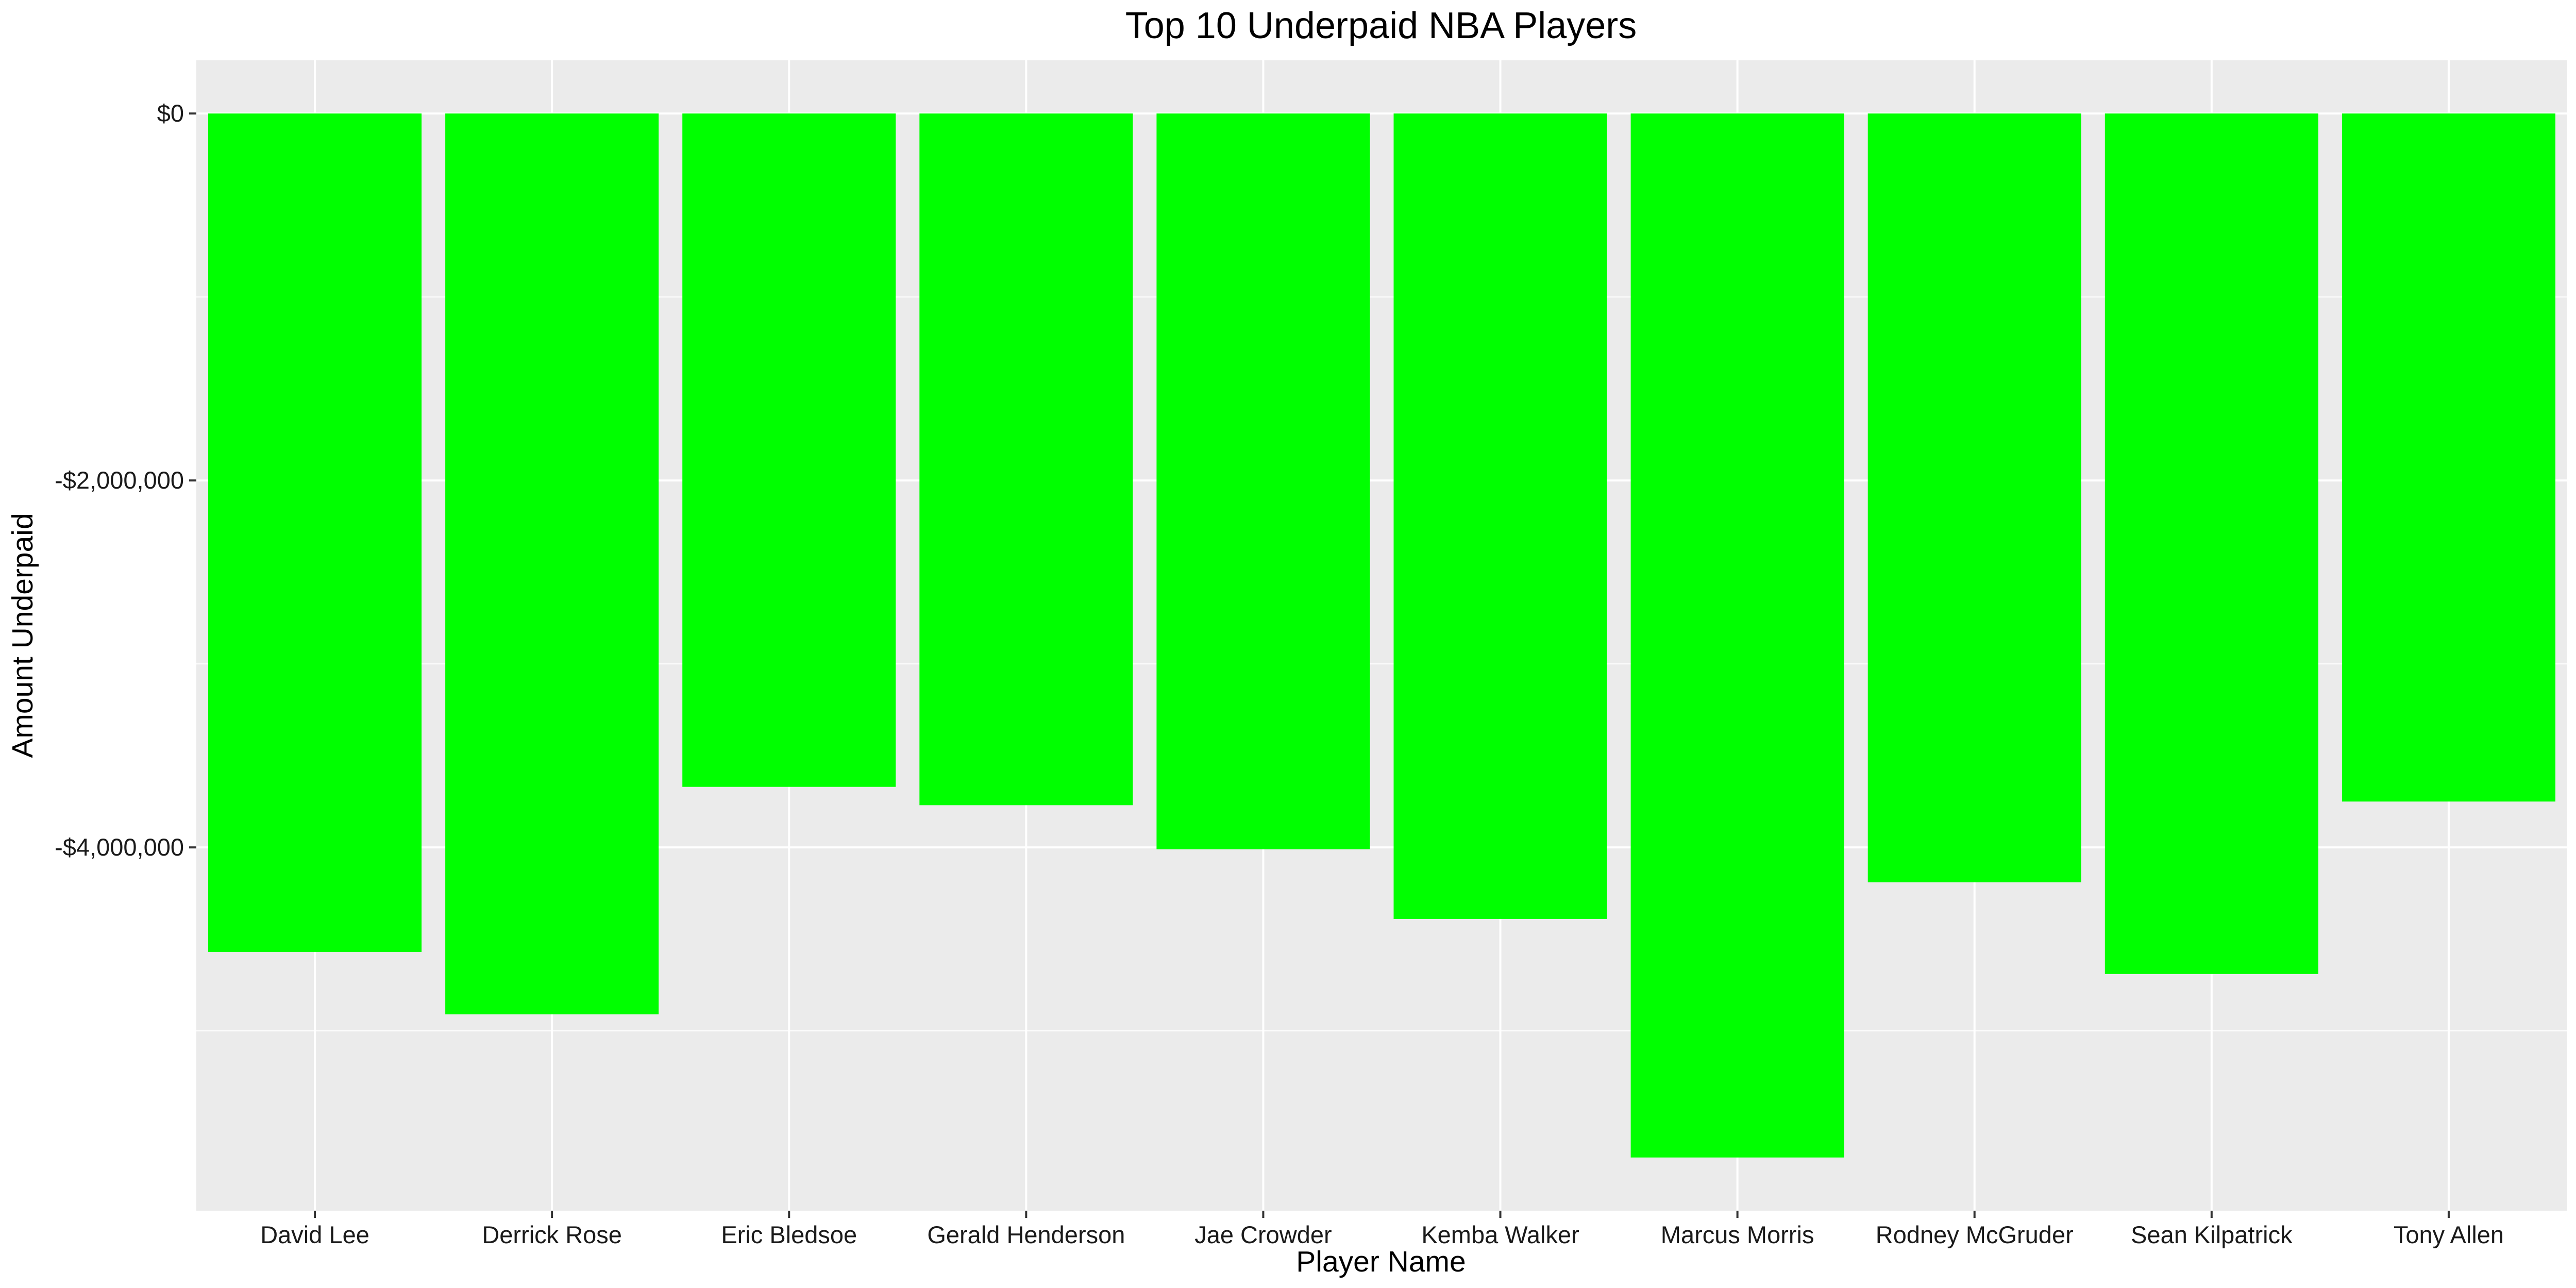 This screenshot has height=1288, width=2576. Describe the element at coordinates (2448, 457) in the screenshot. I see `bar-tony-allen` at that location.